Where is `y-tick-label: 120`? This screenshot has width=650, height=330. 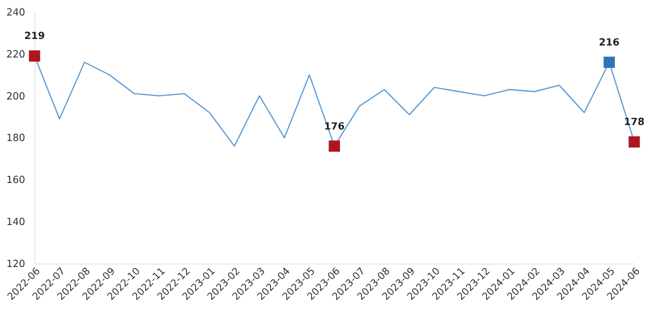
y-tick-label: 120 is located at coordinates (16, 264).